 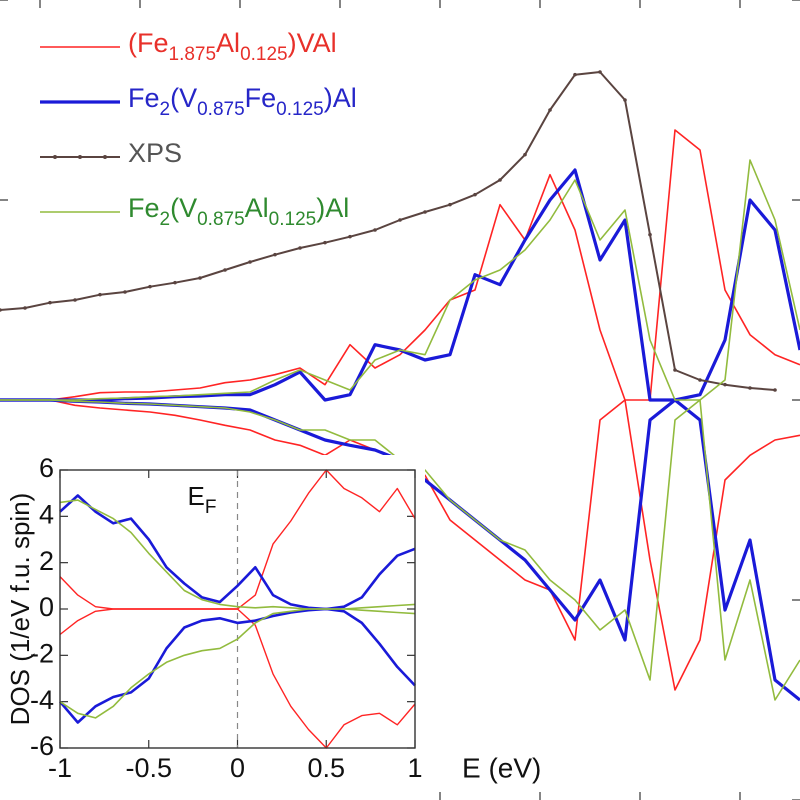 What do you see at coordinates (326, 768) in the screenshot?
I see `x-tick-label: 0.5` at bounding box center [326, 768].